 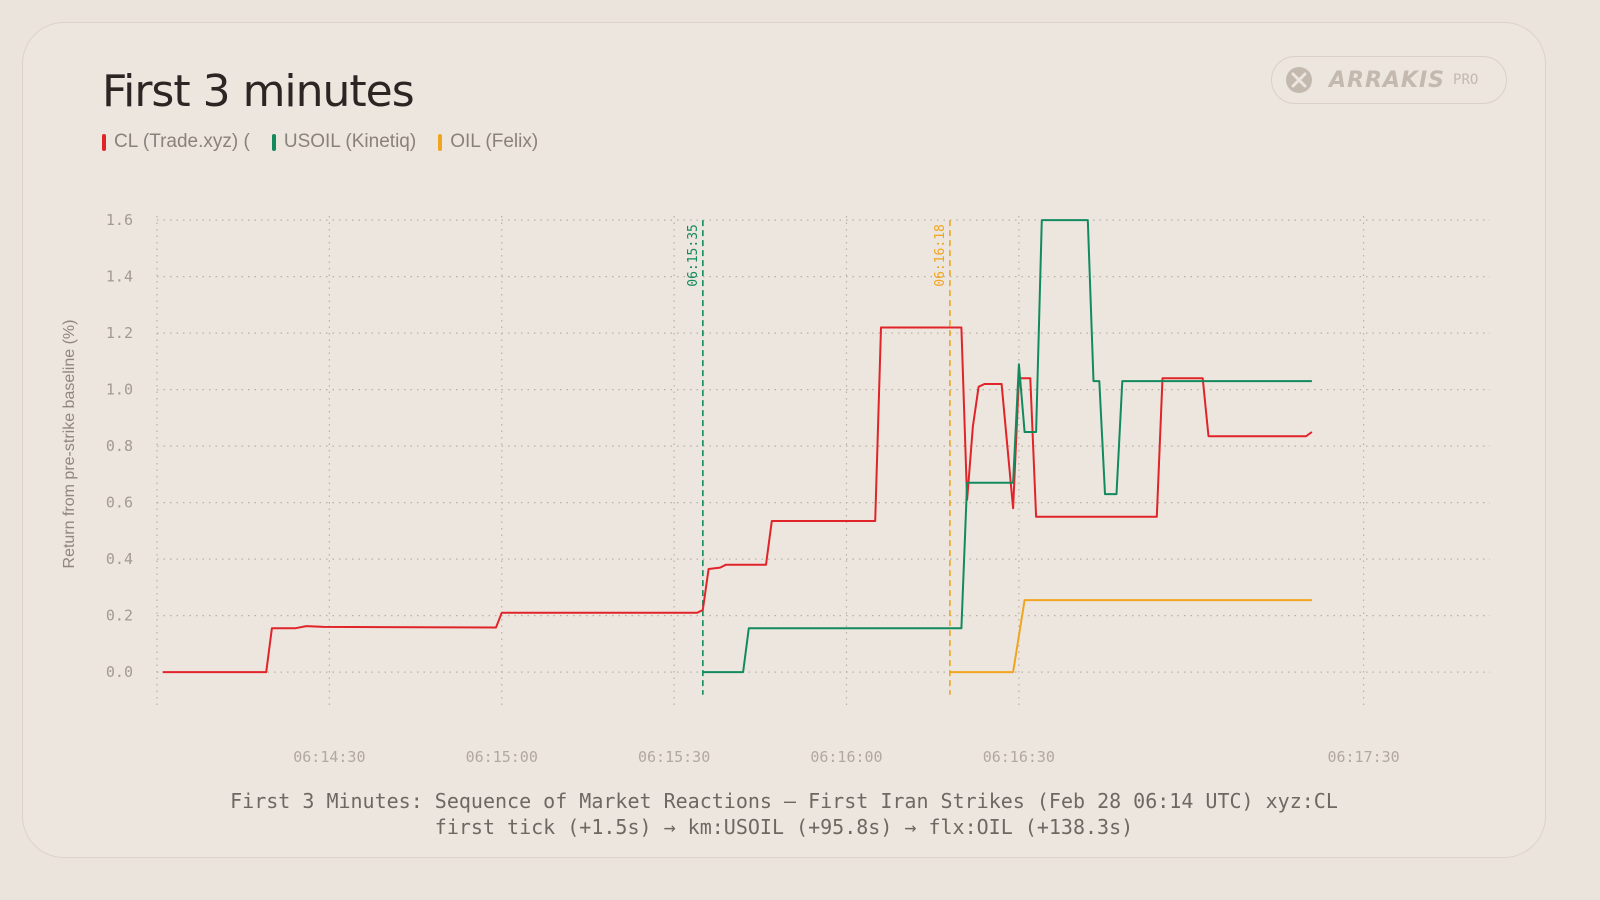 I want to click on y-tick-label: 0.2, so click(x=119, y=616).